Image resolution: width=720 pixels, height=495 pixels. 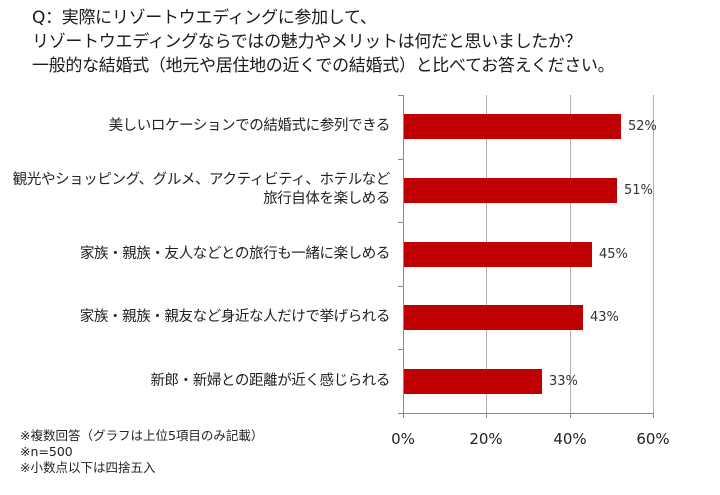 What do you see at coordinates (642, 126) in the screenshot?
I see `value-label: 52%` at bounding box center [642, 126].